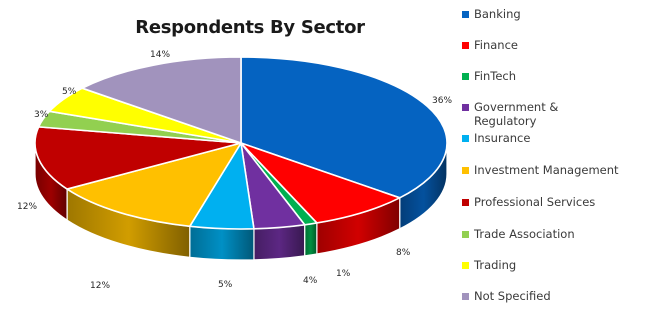 This screenshot has width=649, height=320. What do you see at coordinates (535, 202) in the screenshot?
I see `legend-label: Professional Services` at bounding box center [535, 202].